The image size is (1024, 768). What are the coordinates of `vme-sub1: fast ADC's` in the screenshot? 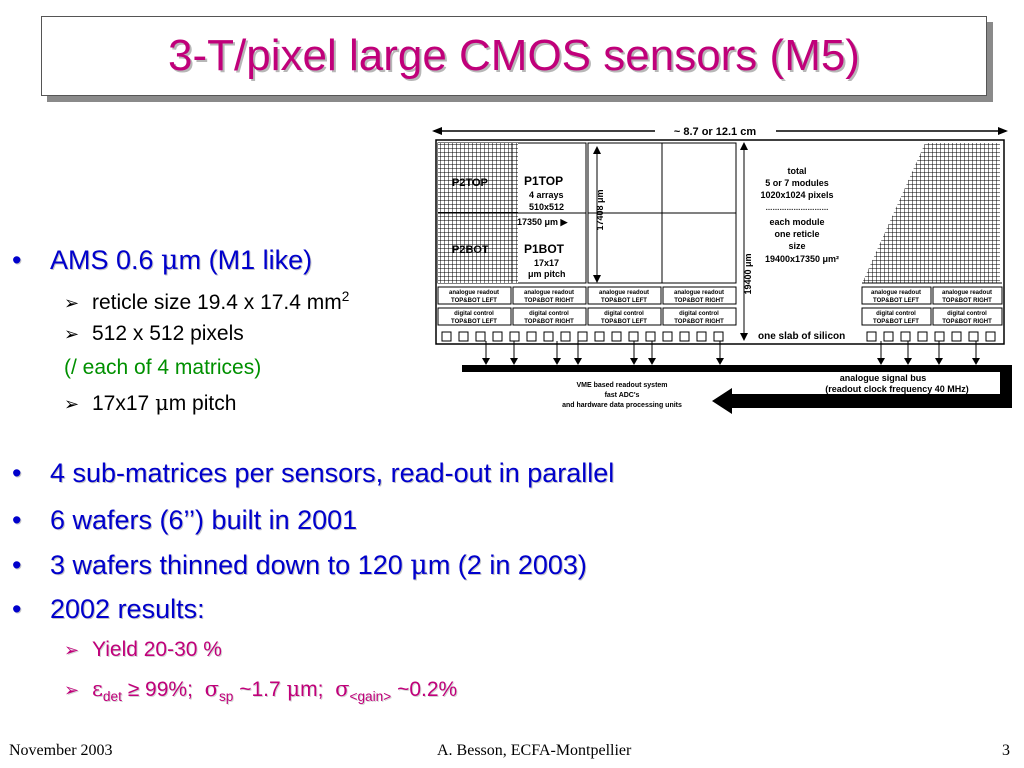 It's located at (622, 395).